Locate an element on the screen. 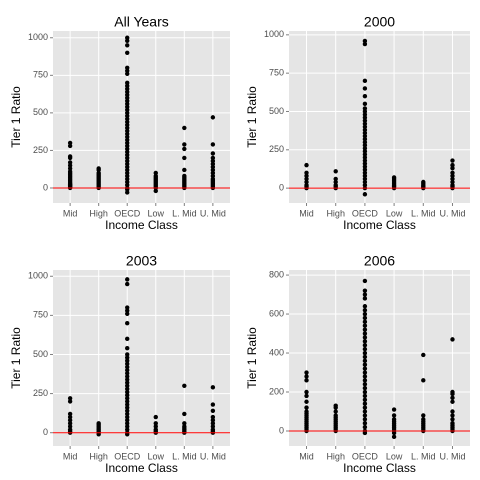  x-tick-label: L. Mid is located at coordinates (184, 213).